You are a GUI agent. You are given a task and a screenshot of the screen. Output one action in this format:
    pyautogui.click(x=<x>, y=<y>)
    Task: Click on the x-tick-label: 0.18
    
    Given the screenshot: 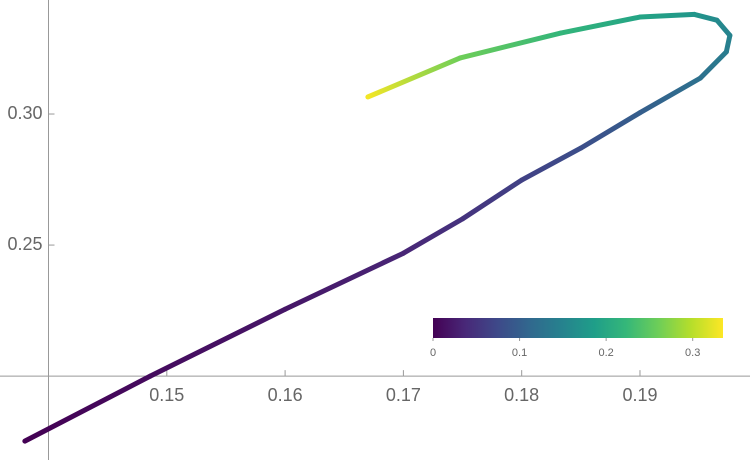 What is the action you would take?
    pyautogui.click(x=521, y=395)
    